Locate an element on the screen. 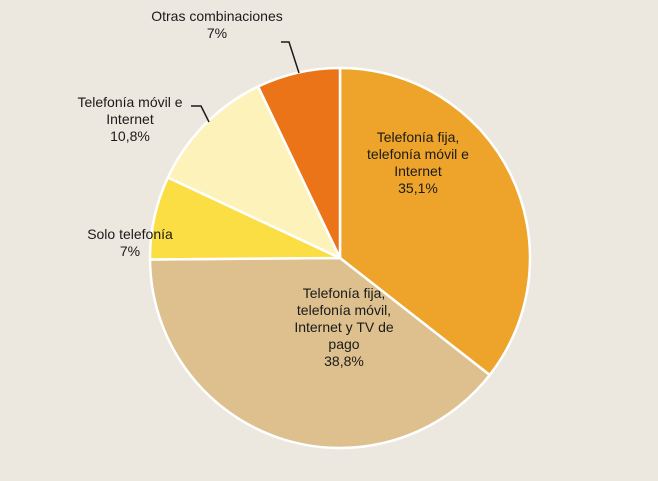 The image size is (658, 481). slice-category-label: Internet y TV de is located at coordinates (344, 327).